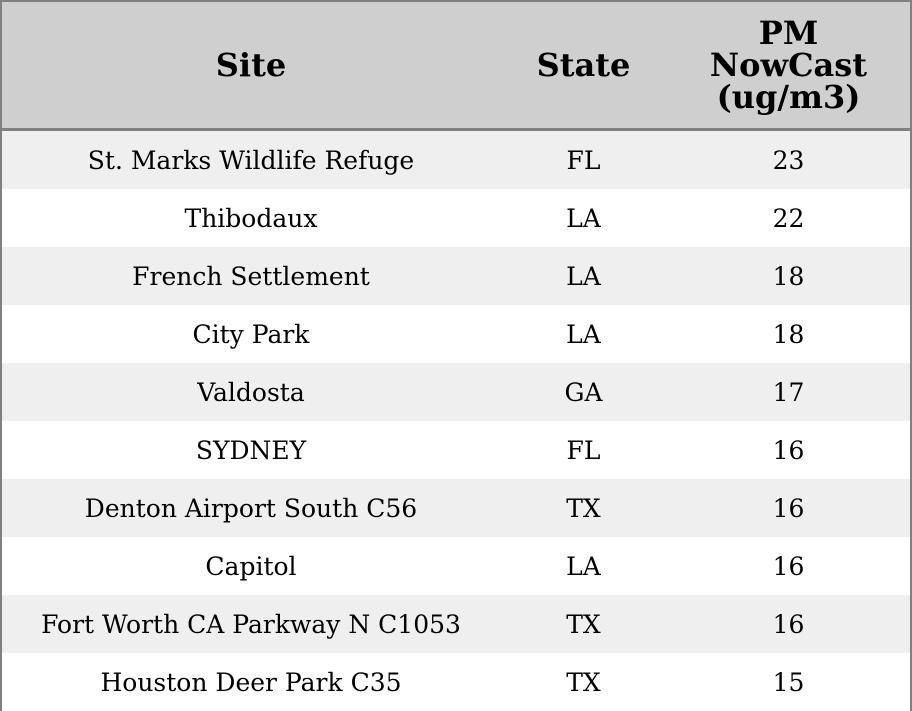  I want to click on table-cell: French Settlement, so click(251, 276).